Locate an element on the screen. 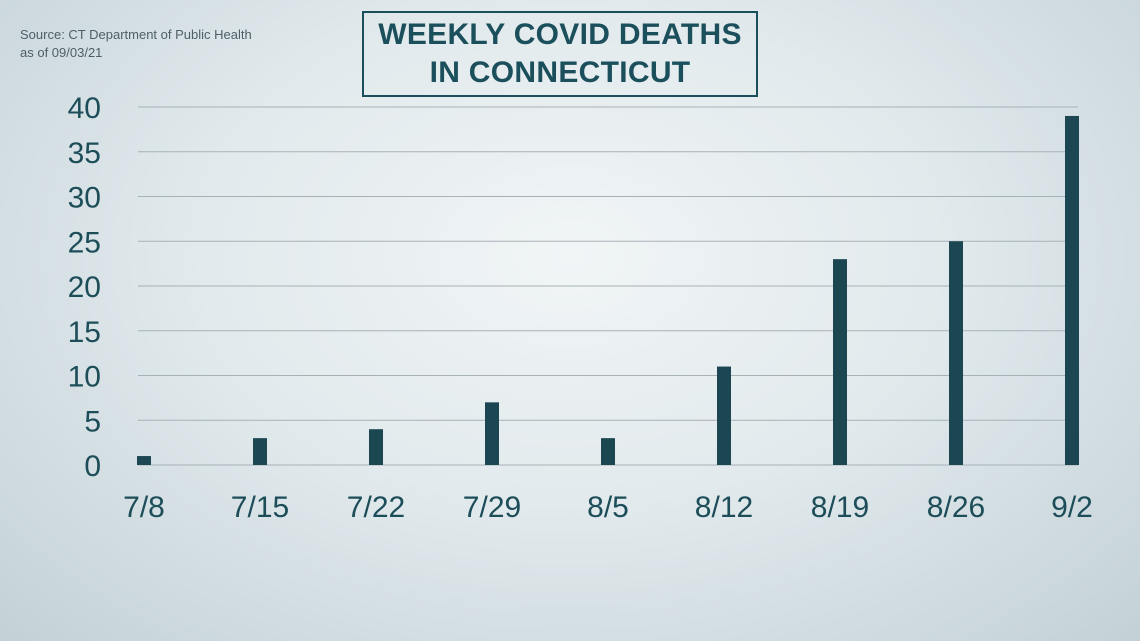 The width and height of the screenshot is (1140, 641). x-tick-label: 8/19 is located at coordinates (840, 507).